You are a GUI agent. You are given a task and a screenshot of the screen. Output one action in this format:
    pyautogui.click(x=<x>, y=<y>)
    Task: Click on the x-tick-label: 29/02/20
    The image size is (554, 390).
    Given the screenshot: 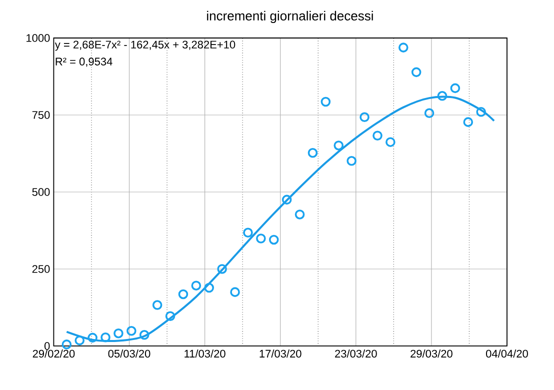 What is the action you would take?
    pyautogui.click(x=53, y=354)
    